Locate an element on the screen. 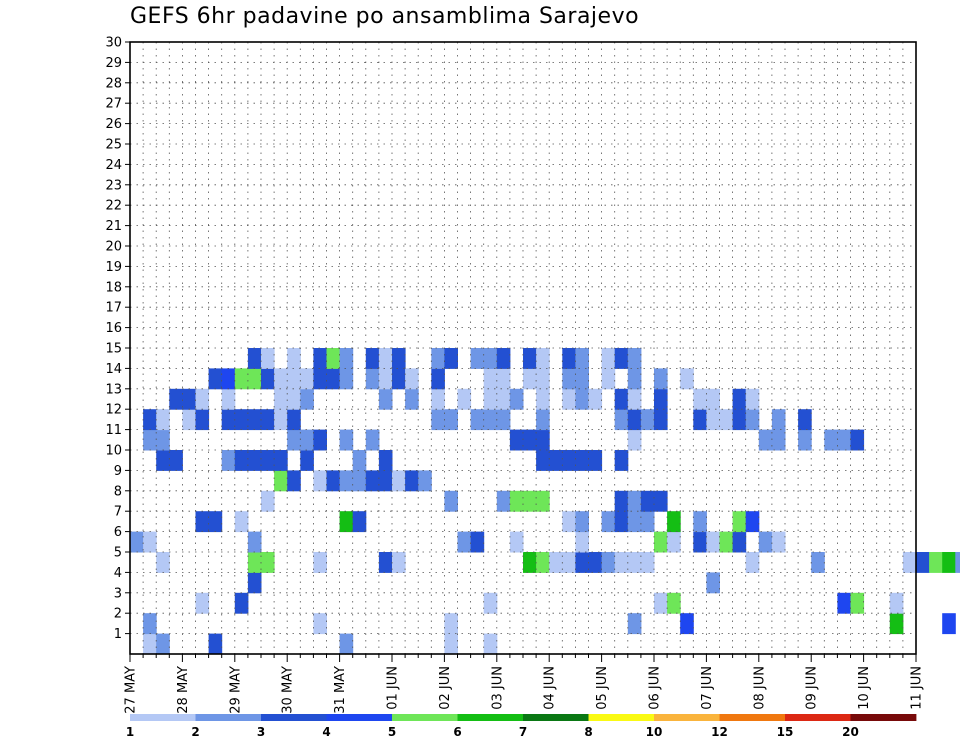 The image size is (960, 742). y-tick-label: 29 is located at coordinates (113, 63).